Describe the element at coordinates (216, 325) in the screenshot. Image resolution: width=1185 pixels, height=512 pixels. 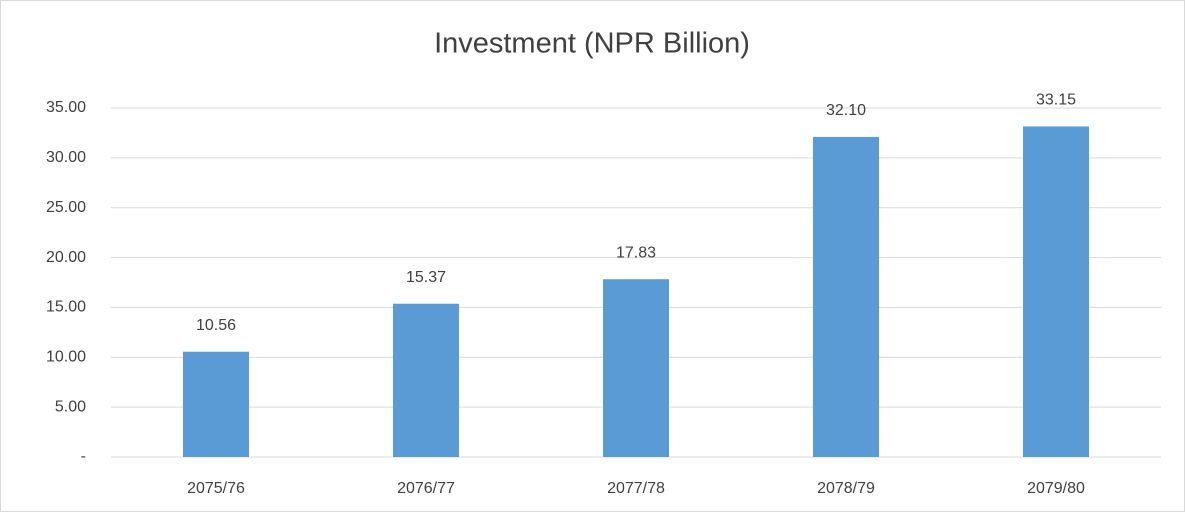
I see `data-label: 10.56` at that location.